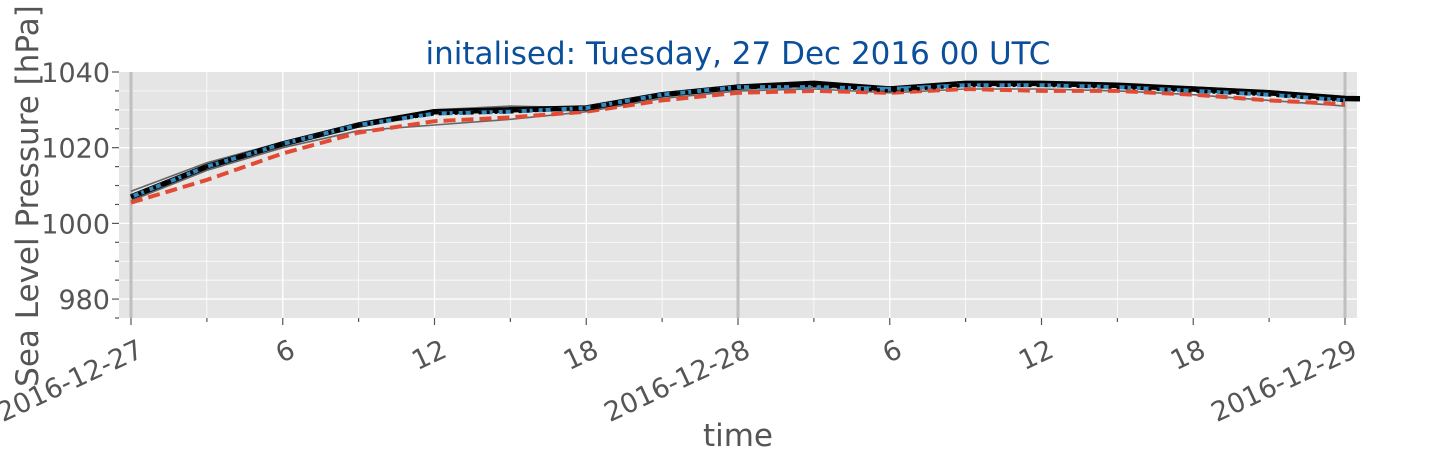 This screenshot has width=1431, height=459. Describe the element at coordinates (75, 187) in the screenshot. I see `y-tick-labels: 980 1000 1020 1040` at that location.